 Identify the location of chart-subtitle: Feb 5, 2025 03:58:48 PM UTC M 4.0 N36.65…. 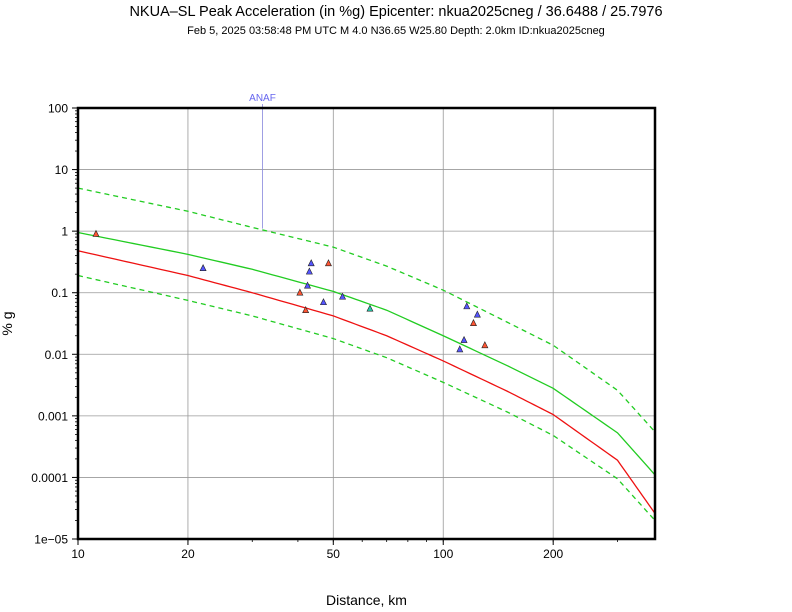
(396, 31).